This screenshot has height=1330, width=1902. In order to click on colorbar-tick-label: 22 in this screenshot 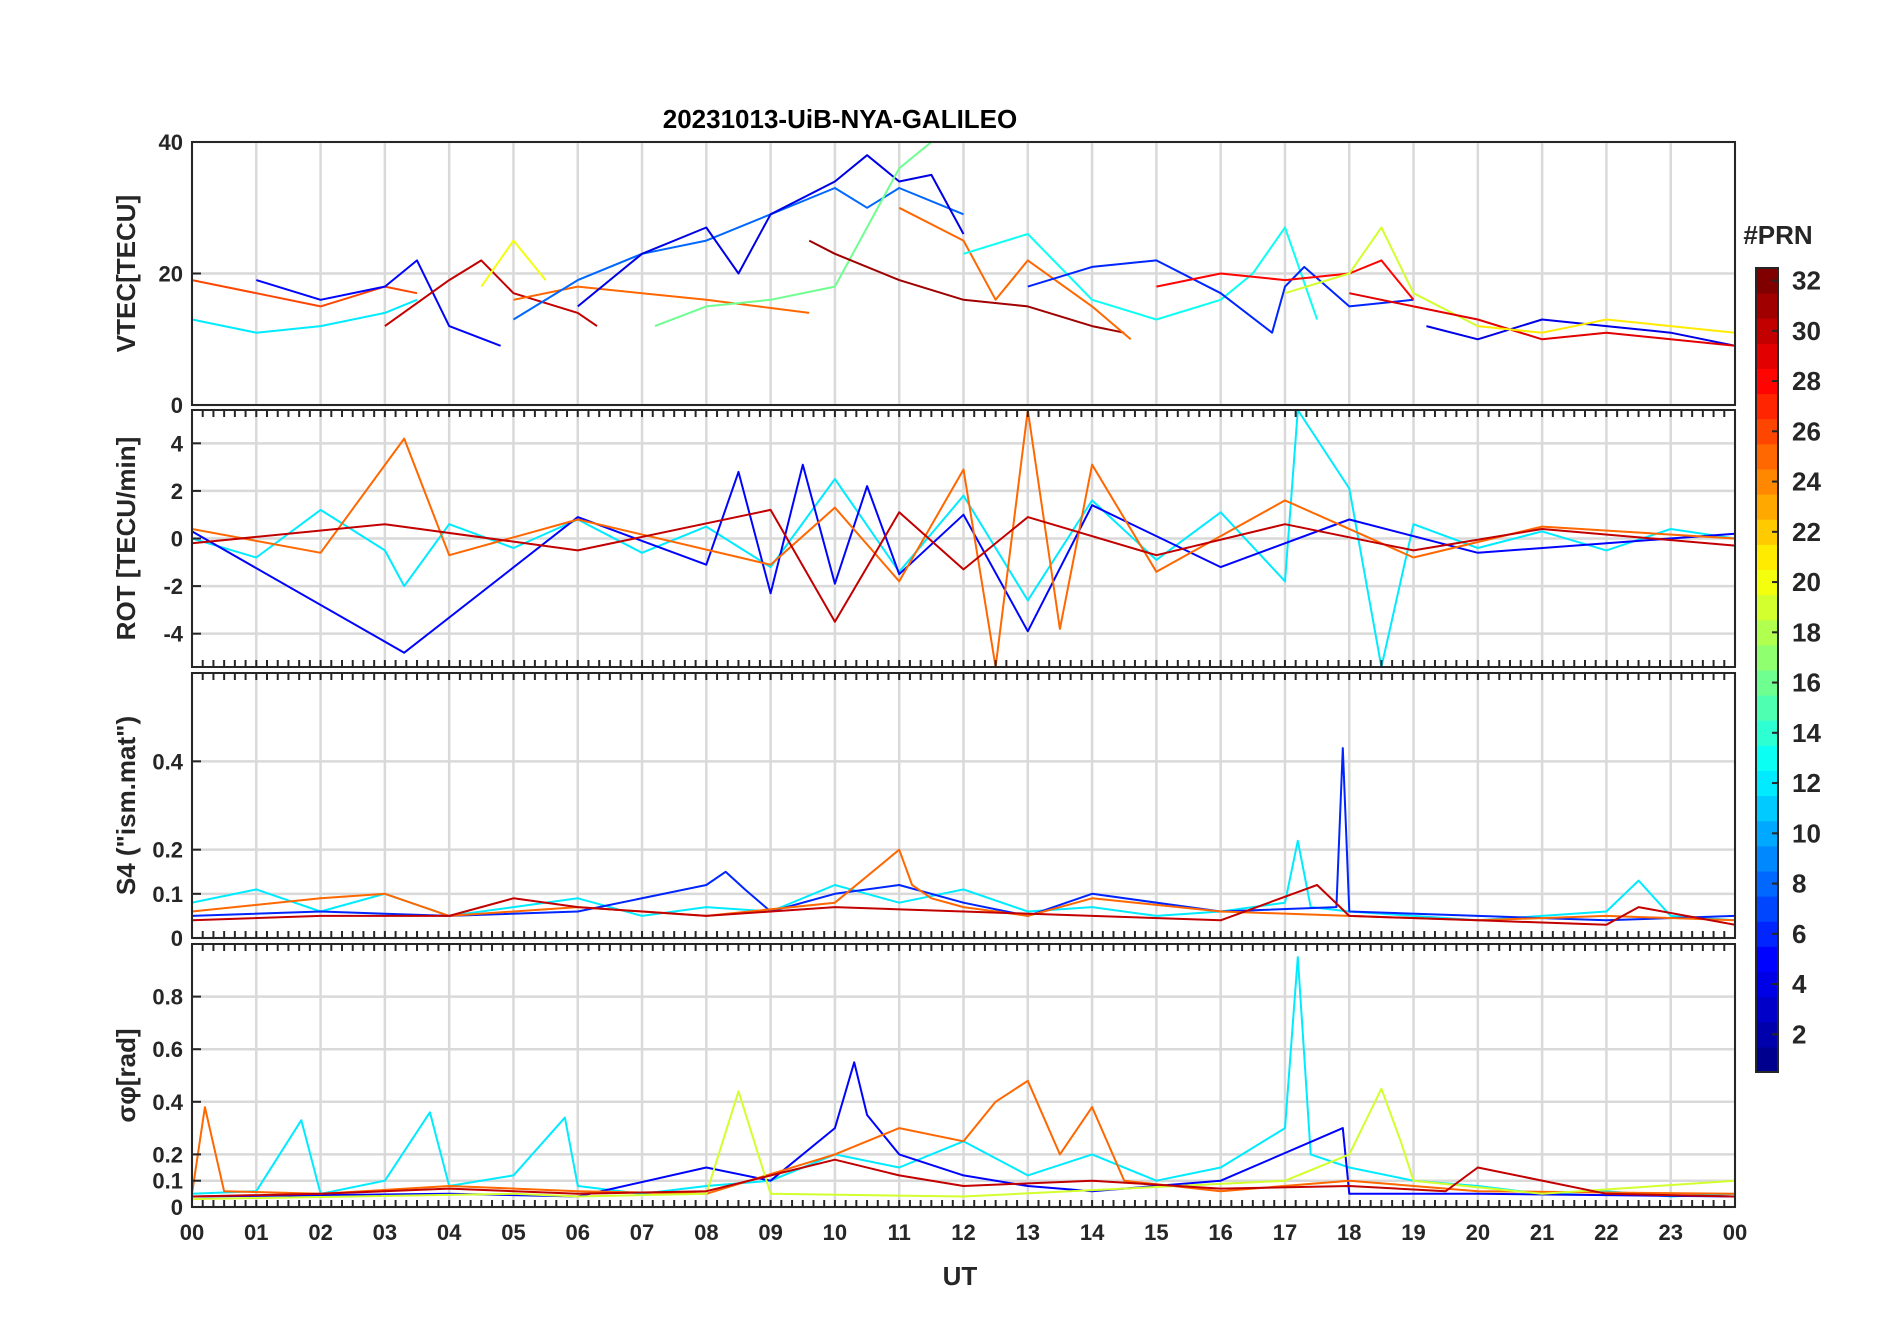, I will do `click(1806, 532)`.